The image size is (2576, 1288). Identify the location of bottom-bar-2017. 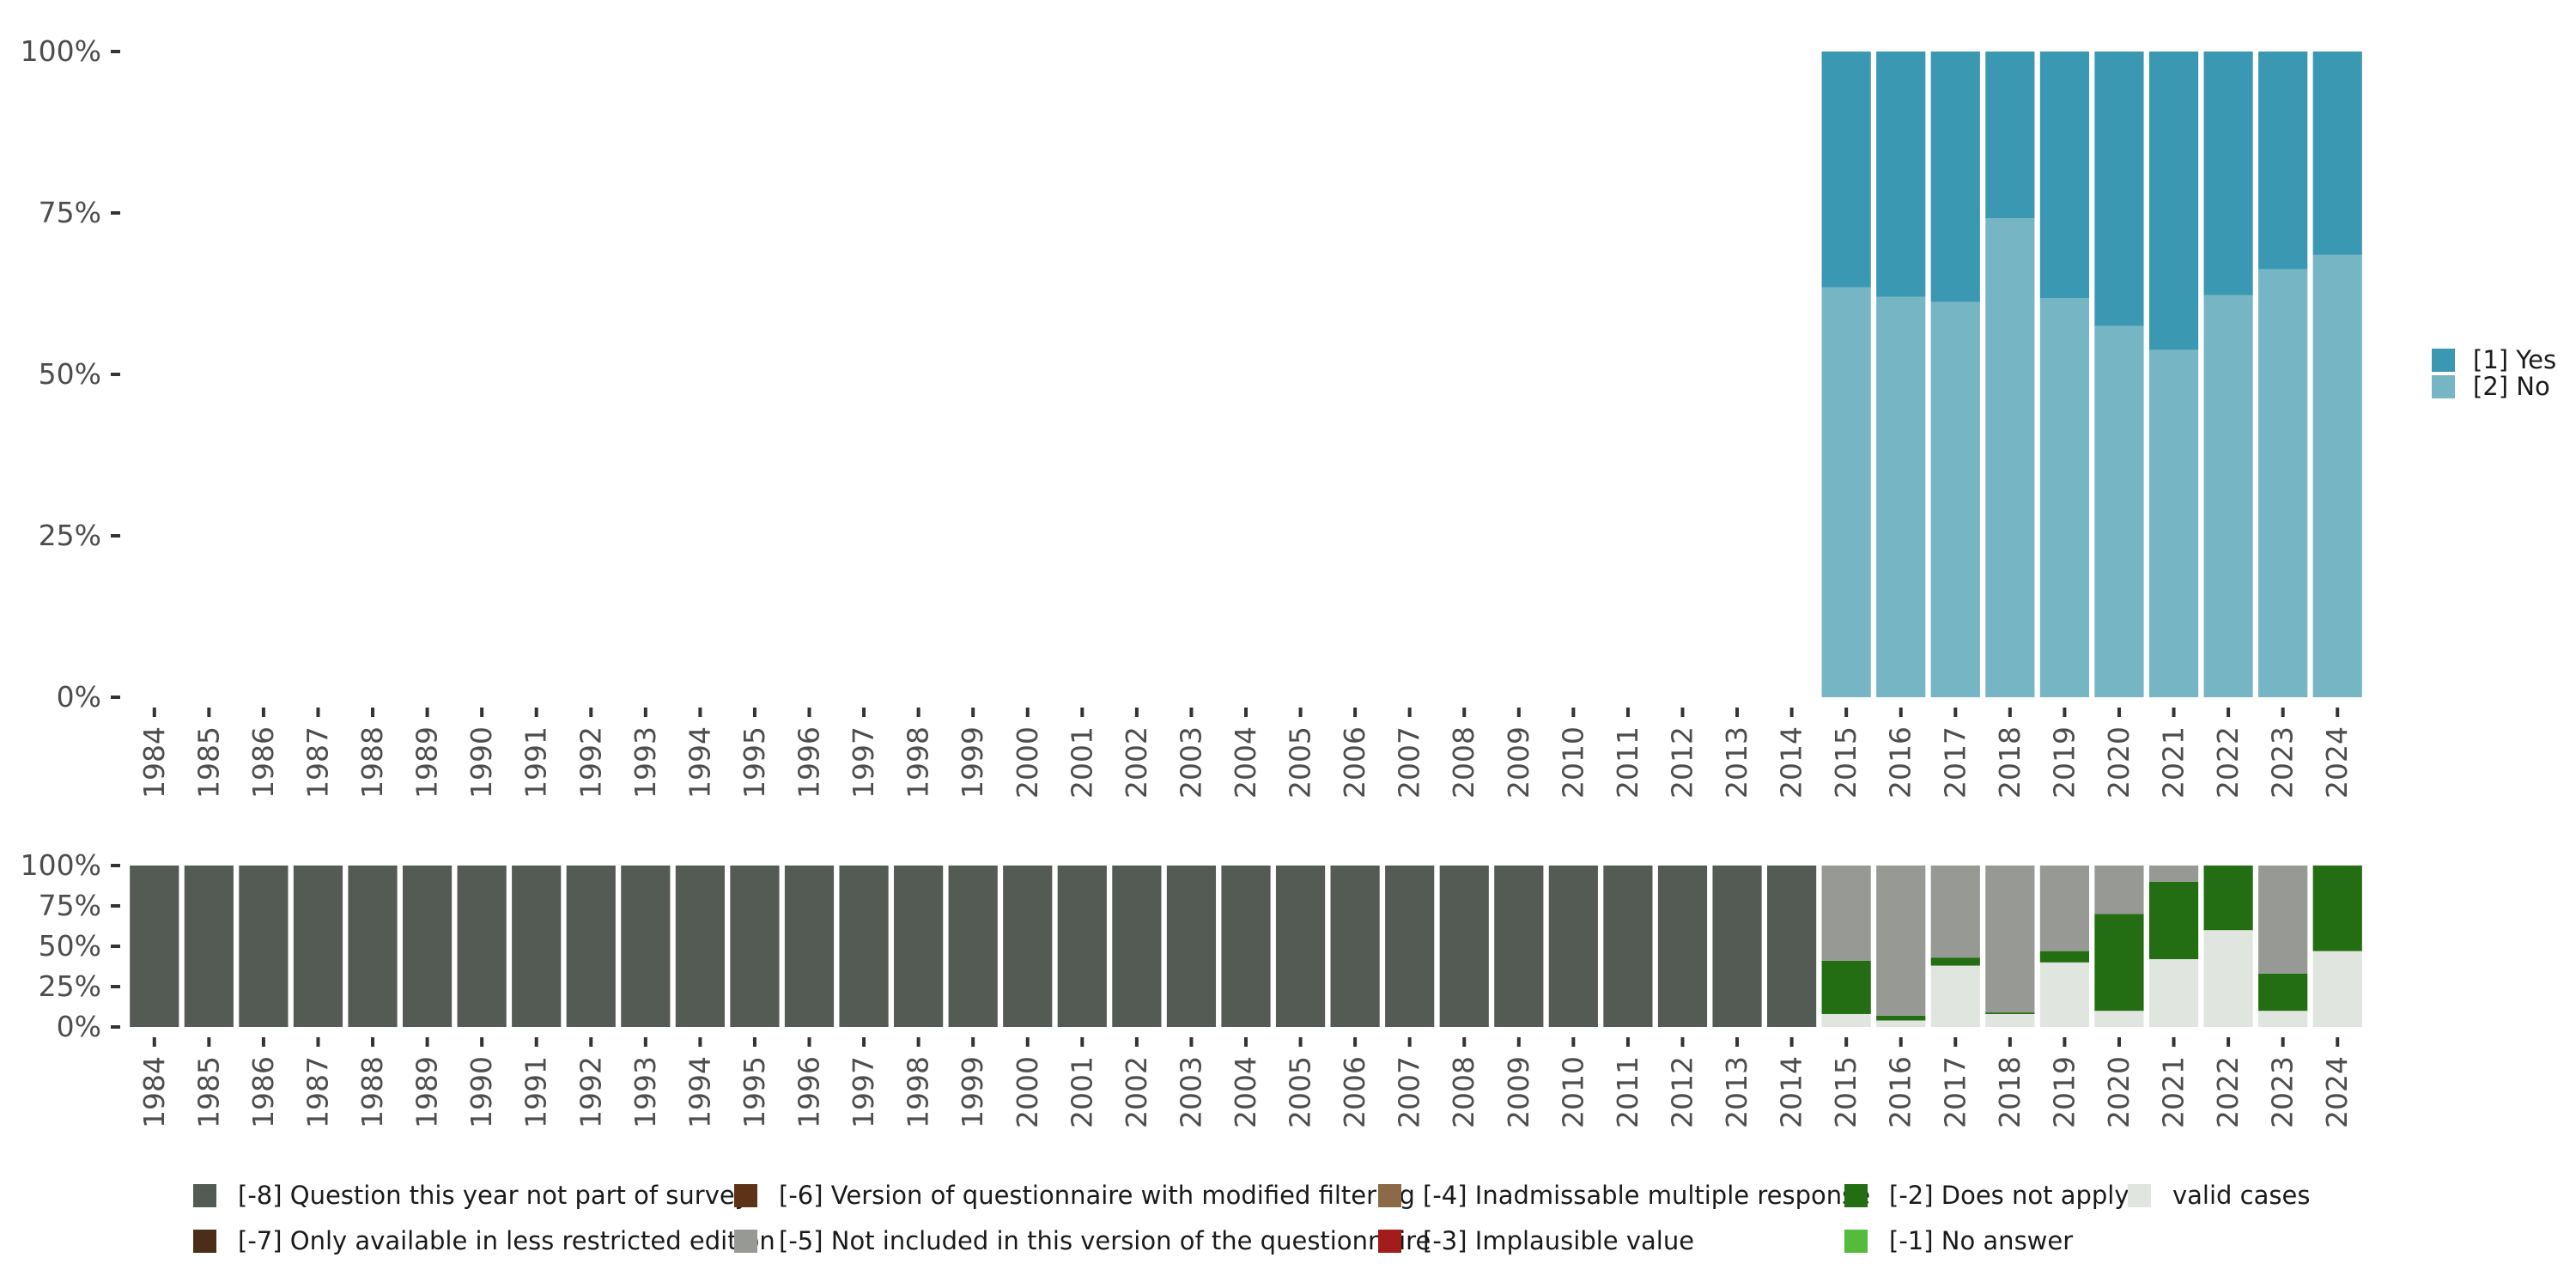
(1955, 996).